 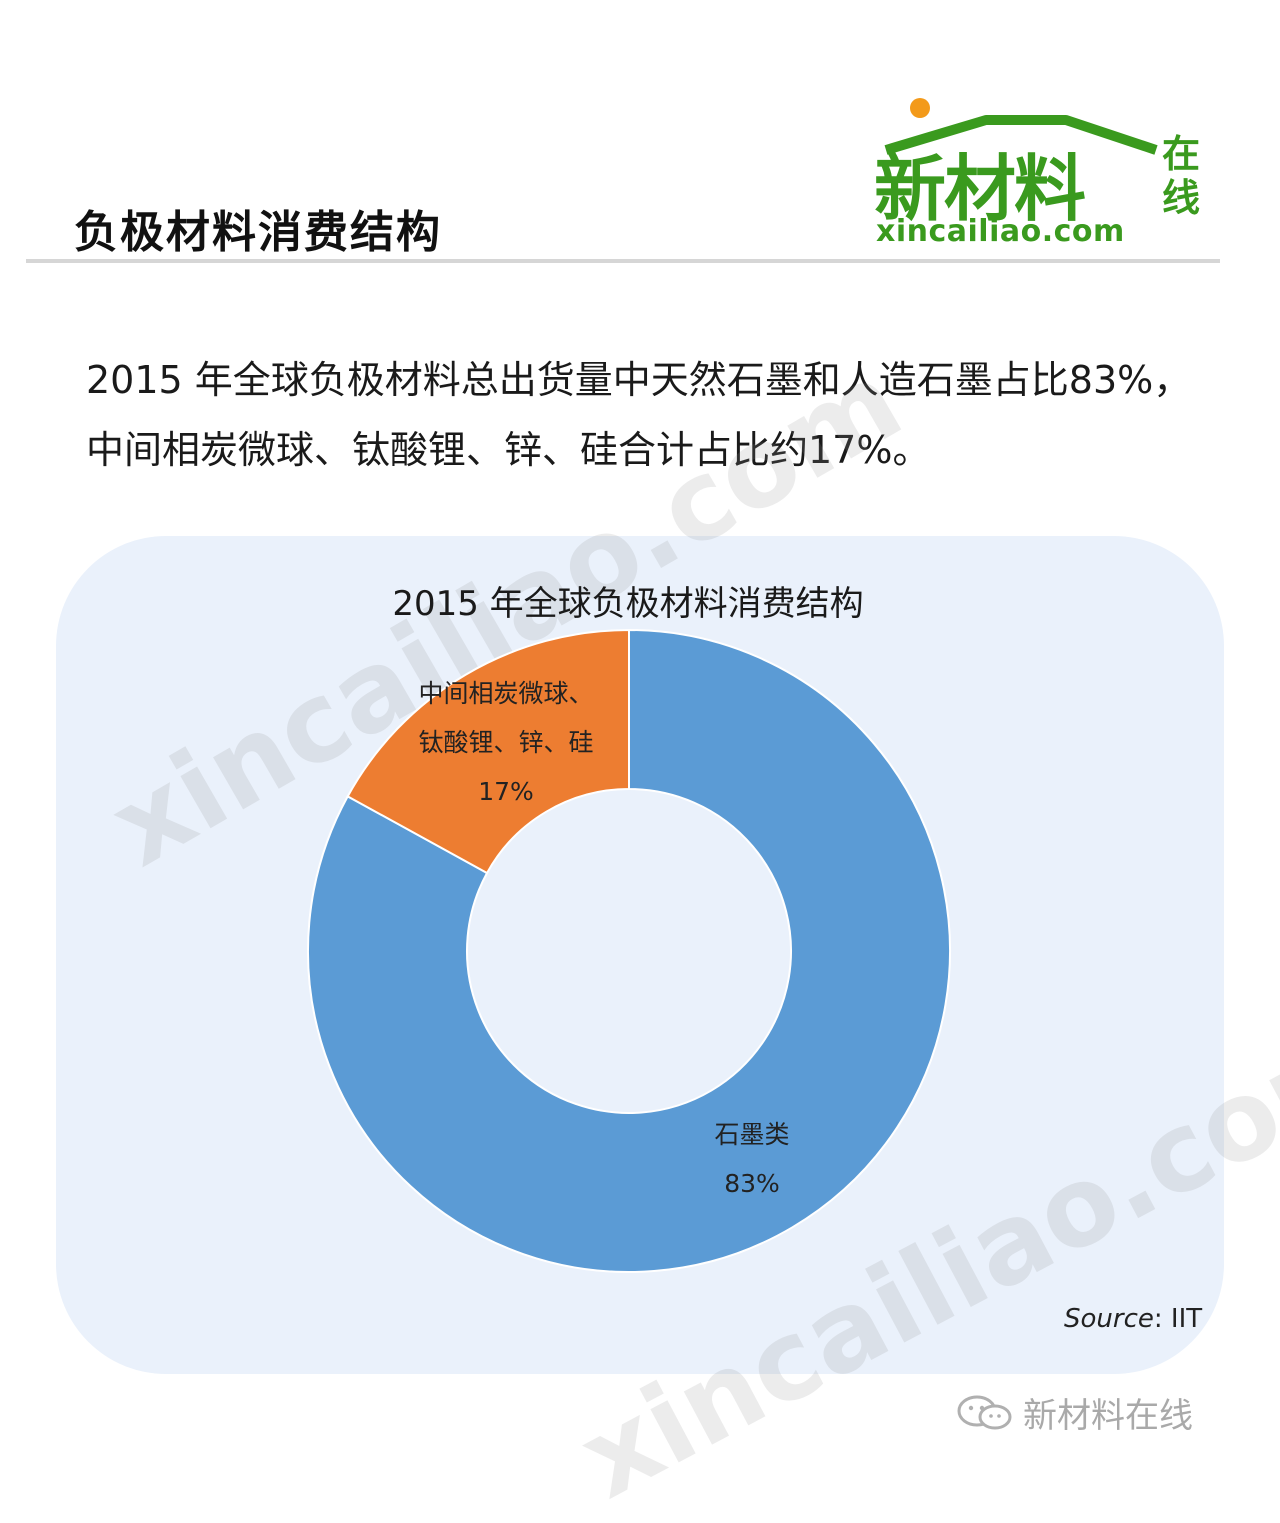 I want to click on slice-label-0-0: 石墨类, so click(x=751, y=1134).